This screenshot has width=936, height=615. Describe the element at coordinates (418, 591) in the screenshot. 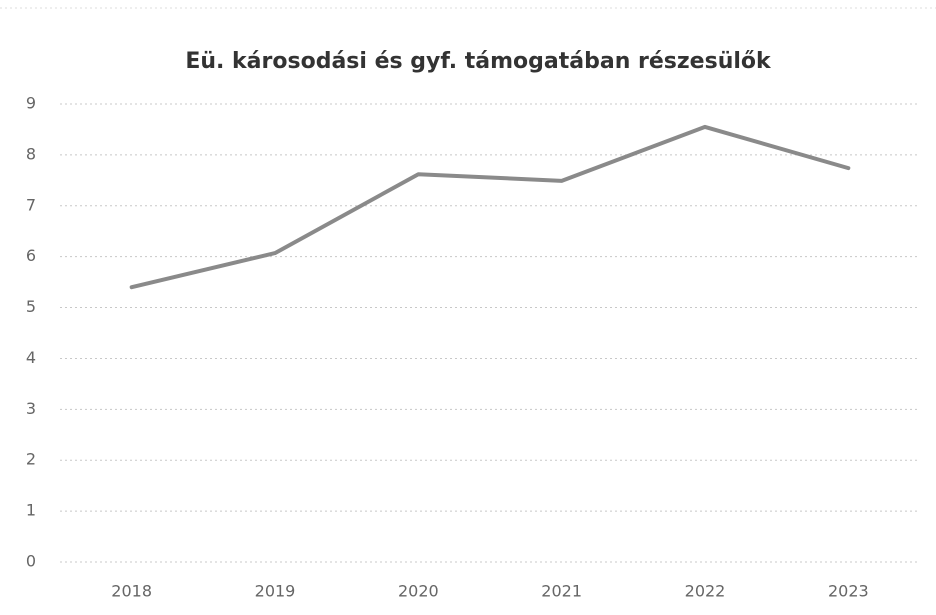

I see `x-tick-label: 2020` at that location.